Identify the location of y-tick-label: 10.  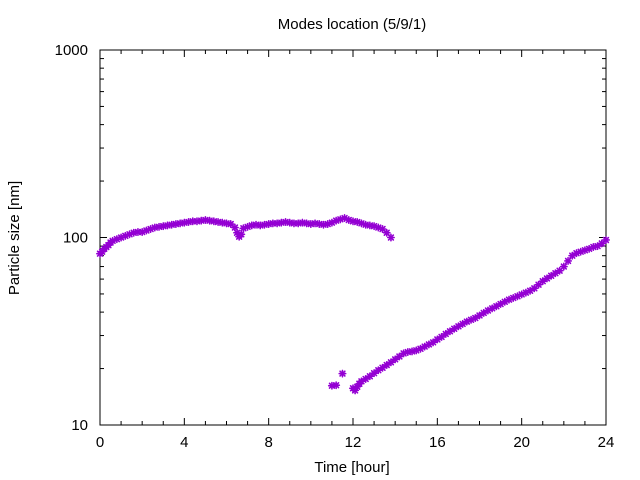
(79, 425).